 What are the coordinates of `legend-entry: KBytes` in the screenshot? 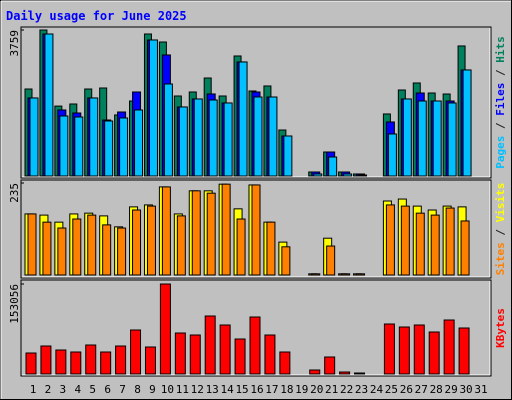 It's located at (500, 328).